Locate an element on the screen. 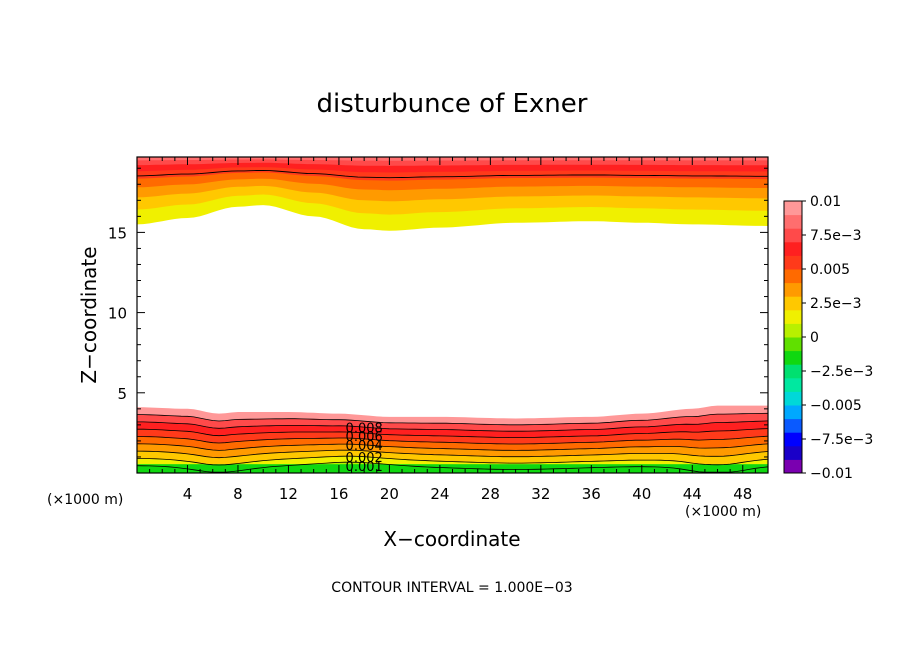 The image size is (904, 654). x-tick-label: 16 is located at coordinates (338, 494).